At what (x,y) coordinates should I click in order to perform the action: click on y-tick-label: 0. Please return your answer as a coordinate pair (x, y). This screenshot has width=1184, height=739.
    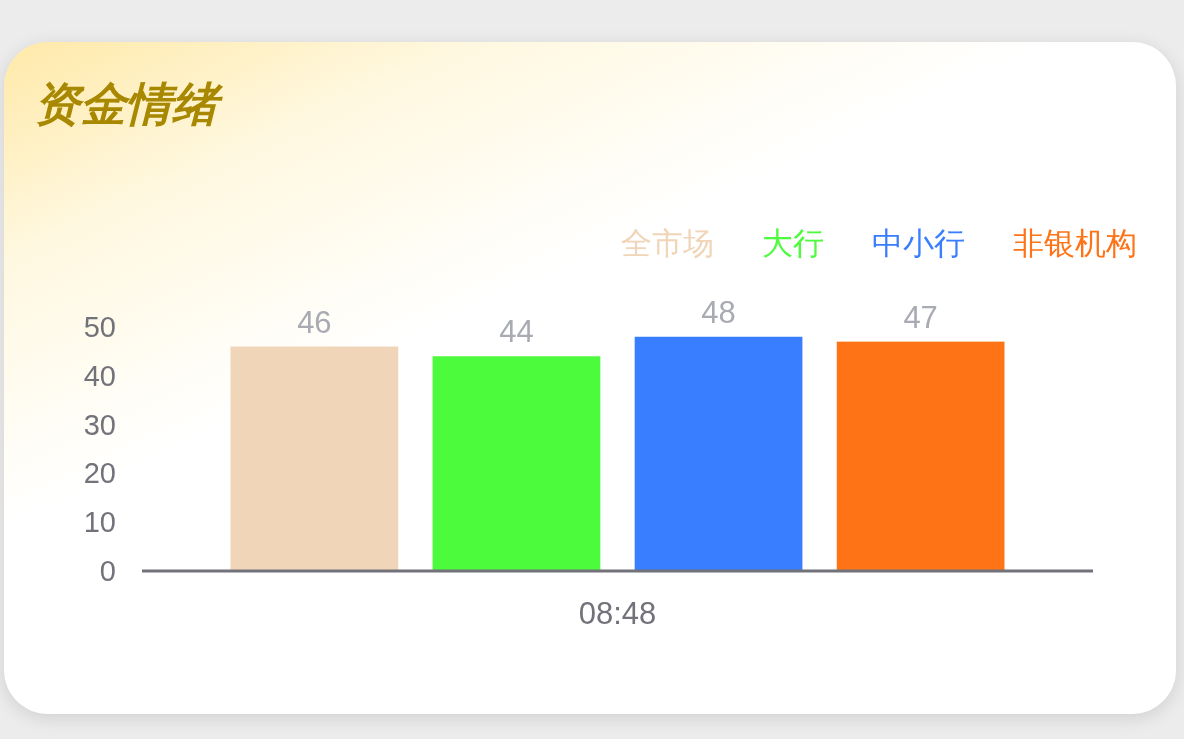
    Looking at the image, I should click on (107, 571).